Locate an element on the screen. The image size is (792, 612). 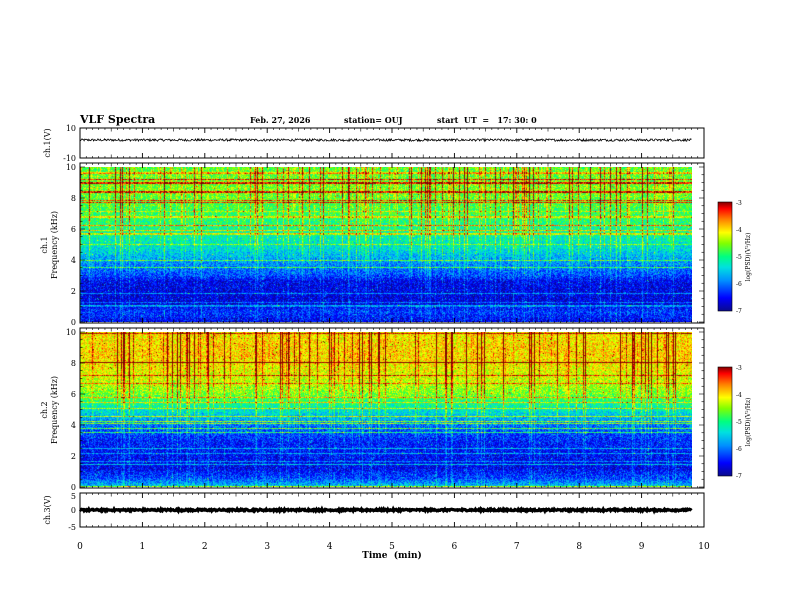
ch3-ytick-5: 5 is located at coordinates (73, 496).